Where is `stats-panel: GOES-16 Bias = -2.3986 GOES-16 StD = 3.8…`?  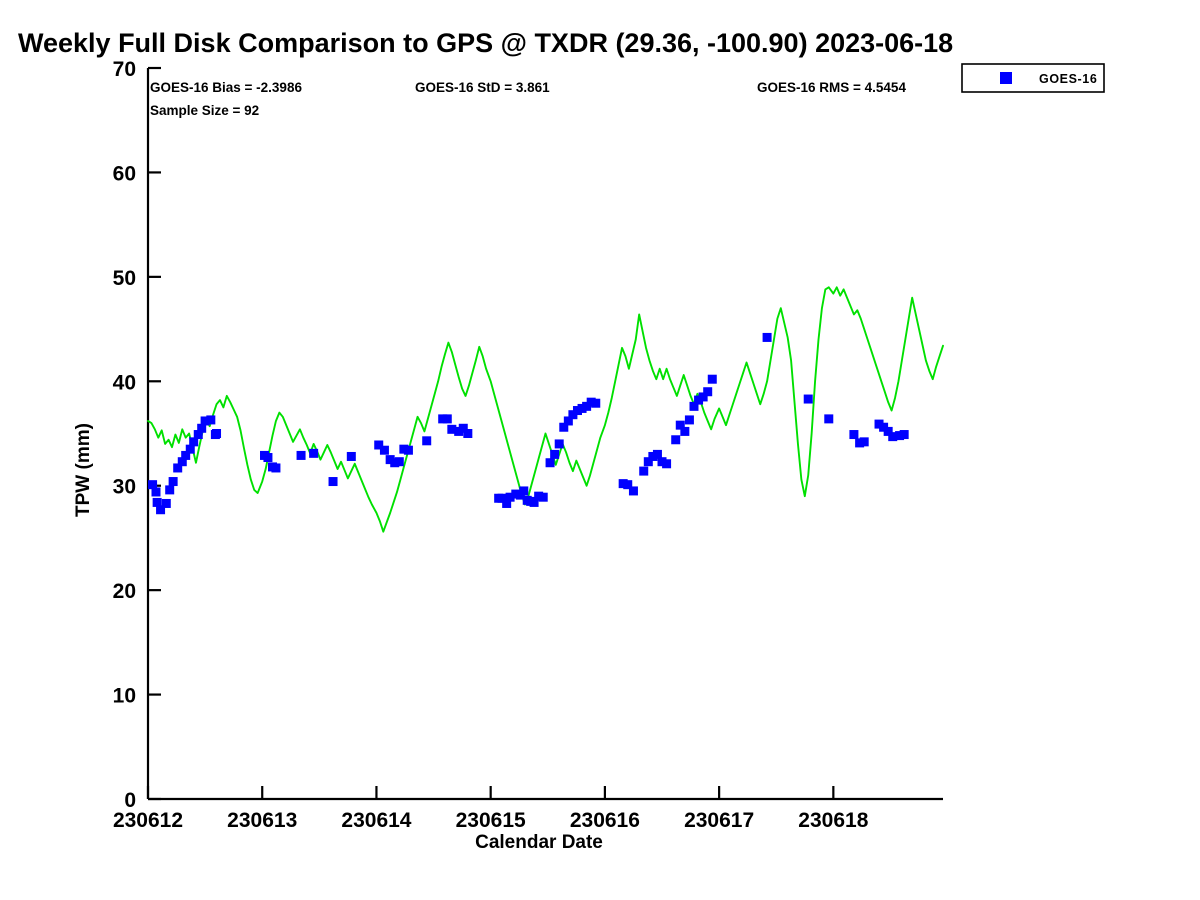
stats-panel: GOES-16 Bias = -2.3986 GOES-16 StD = 3.8… is located at coordinates (528, 99).